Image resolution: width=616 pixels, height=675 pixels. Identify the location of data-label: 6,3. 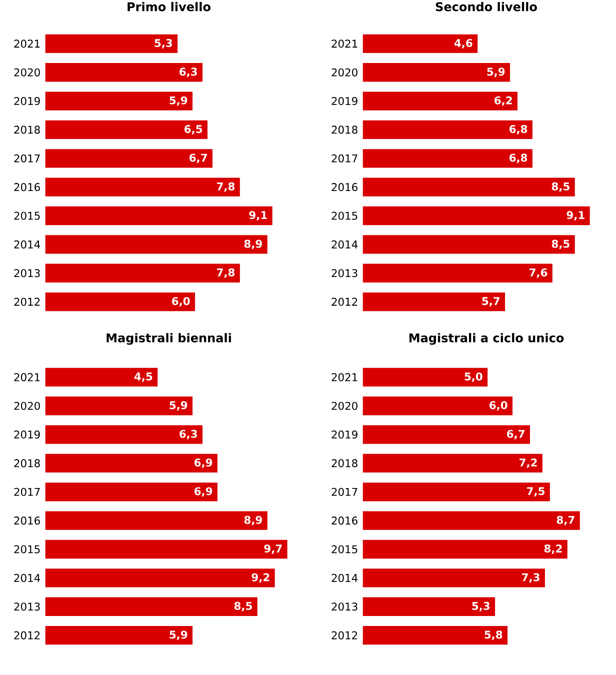
(188, 435).